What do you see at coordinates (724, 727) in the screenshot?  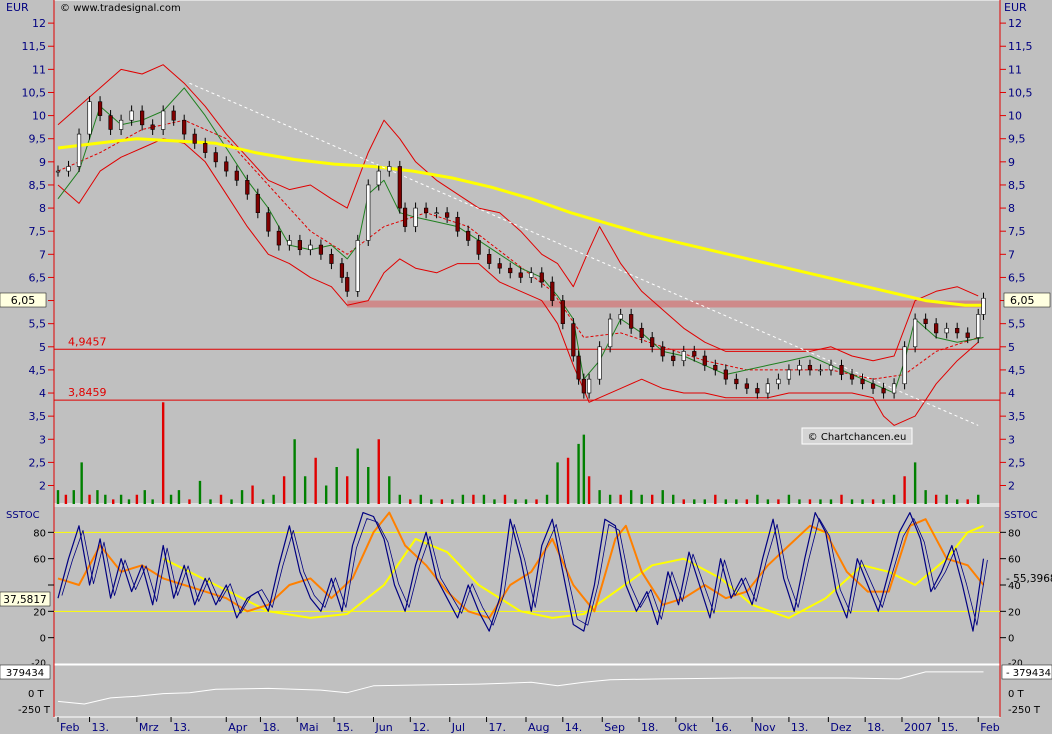 I see `x-tick-label: 16.` at bounding box center [724, 727].